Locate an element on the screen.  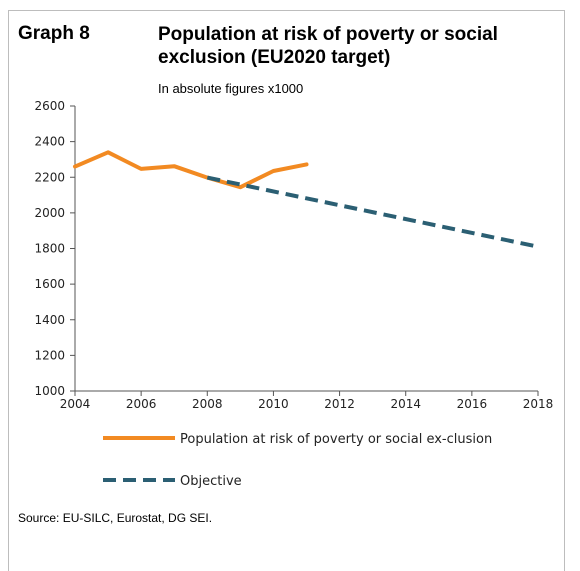
x-tick-label: 2012 is located at coordinates (339, 404).